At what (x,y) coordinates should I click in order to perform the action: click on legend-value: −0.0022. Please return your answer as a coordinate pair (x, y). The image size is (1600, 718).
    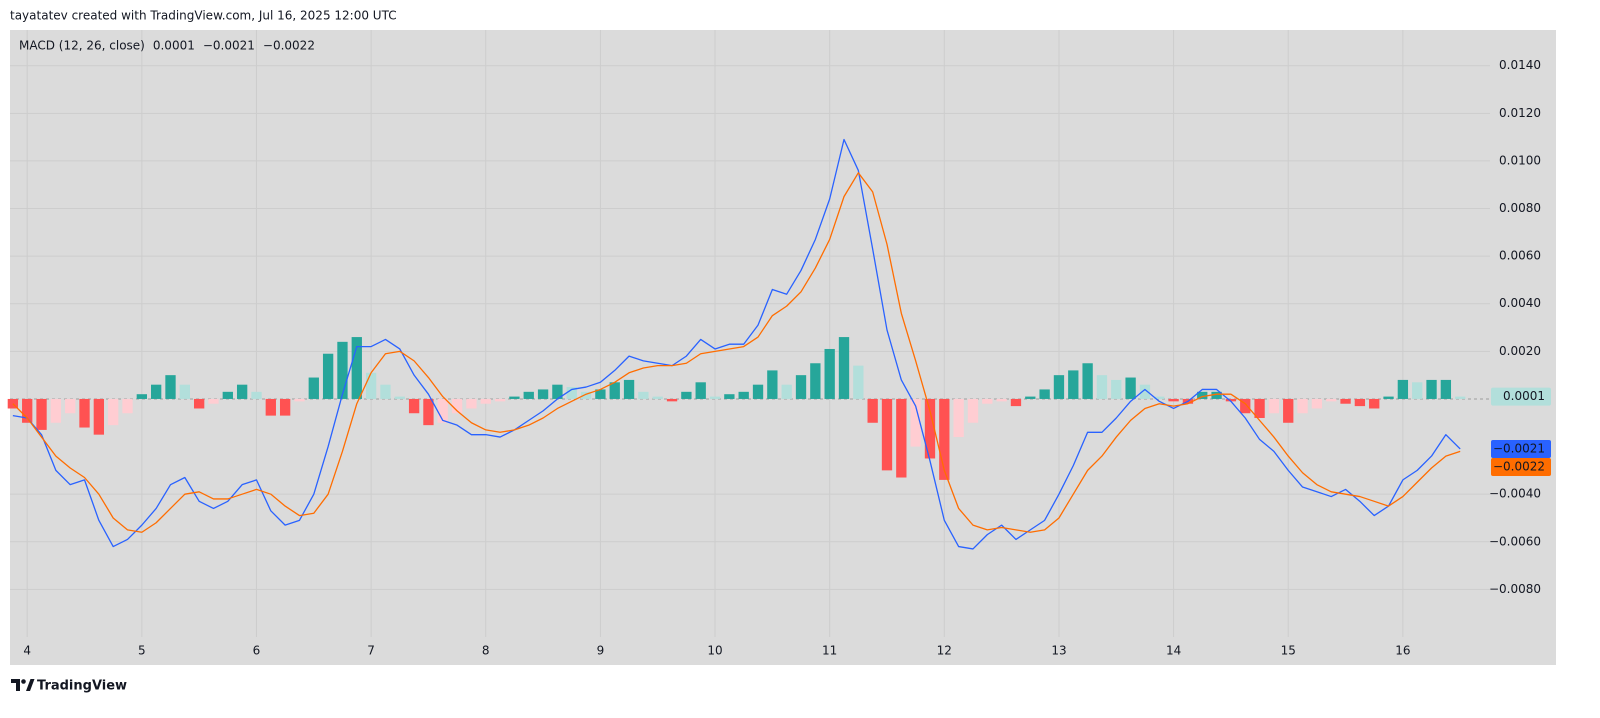
    Looking at the image, I should click on (289, 46).